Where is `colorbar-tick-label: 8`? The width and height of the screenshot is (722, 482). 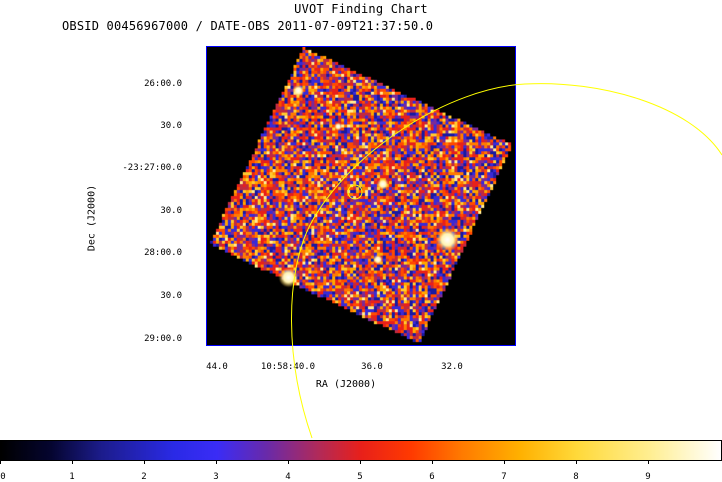
colorbar-tick-label: 8 is located at coordinates (576, 477).